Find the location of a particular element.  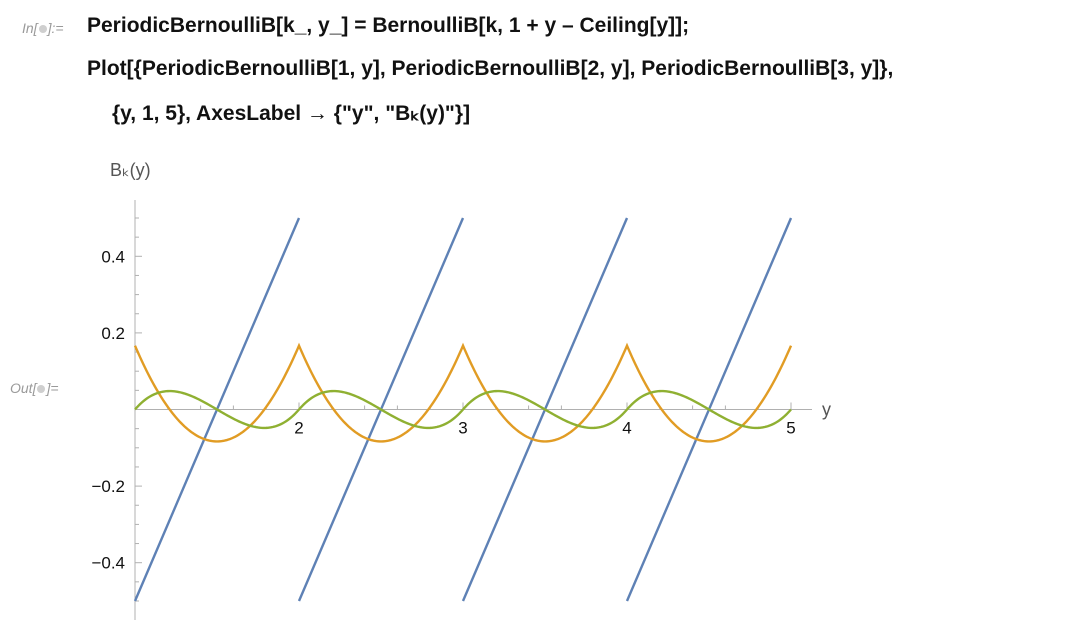

x-tick-label: 2 is located at coordinates (298, 428).